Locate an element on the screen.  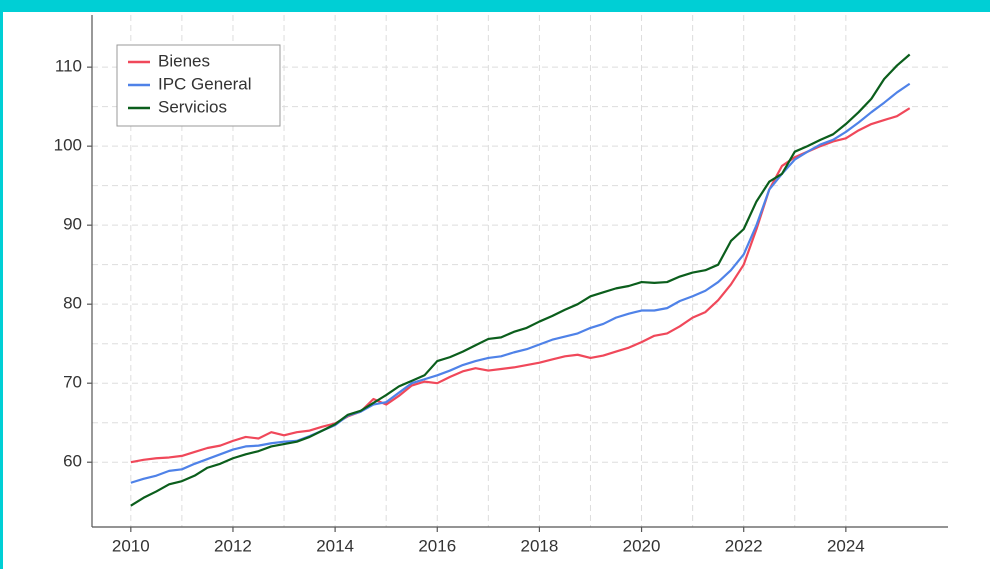
x-tick-label: 2016 is located at coordinates (437, 545).